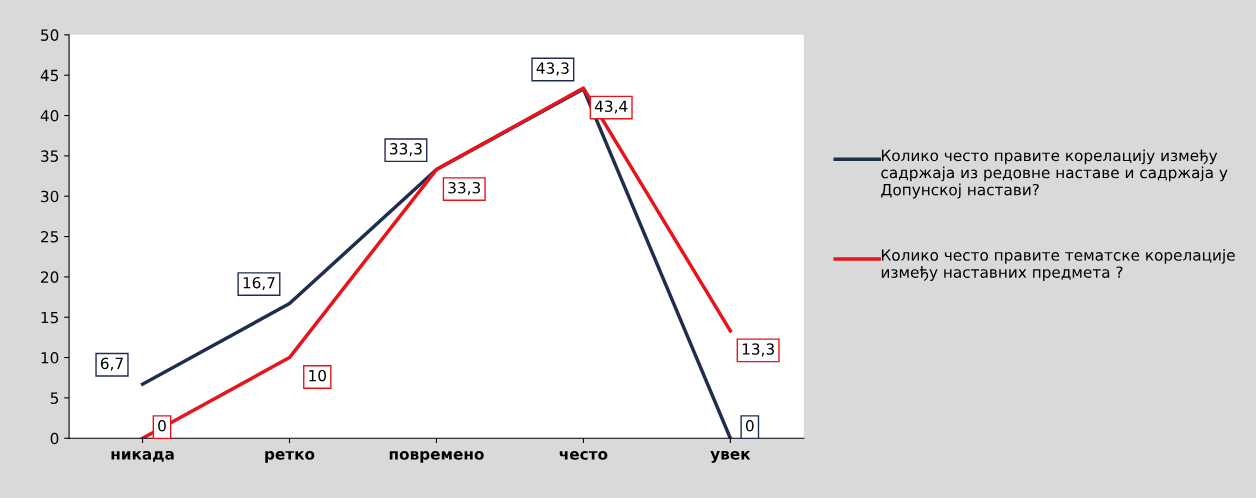 The width and height of the screenshot is (1256, 498). Describe the element at coordinates (552, 69) in the screenshot. I see `data-label: 43,3` at that location.